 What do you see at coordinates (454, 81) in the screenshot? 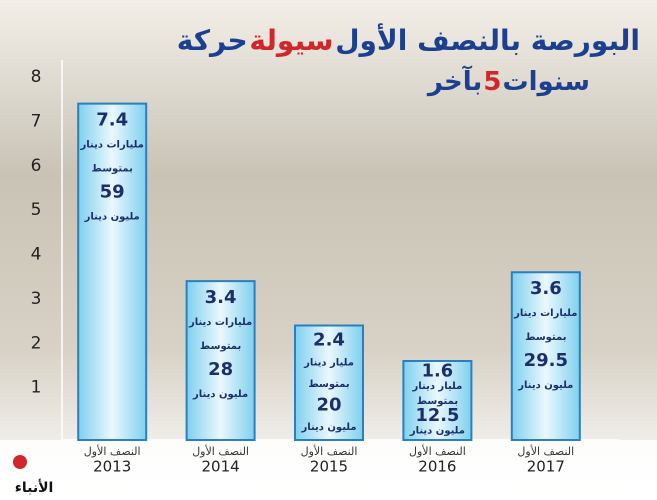
I see `subtitle-part: بآخر` at bounding box center [454, 81].